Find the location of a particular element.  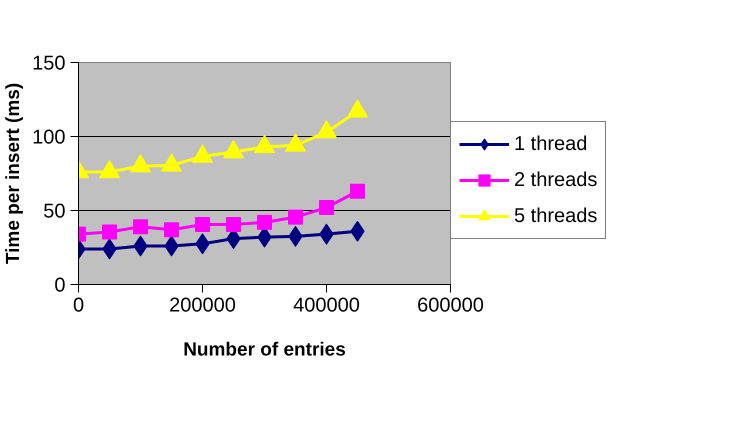

legend-label: 2 threads is located at coordinates (556, 180).